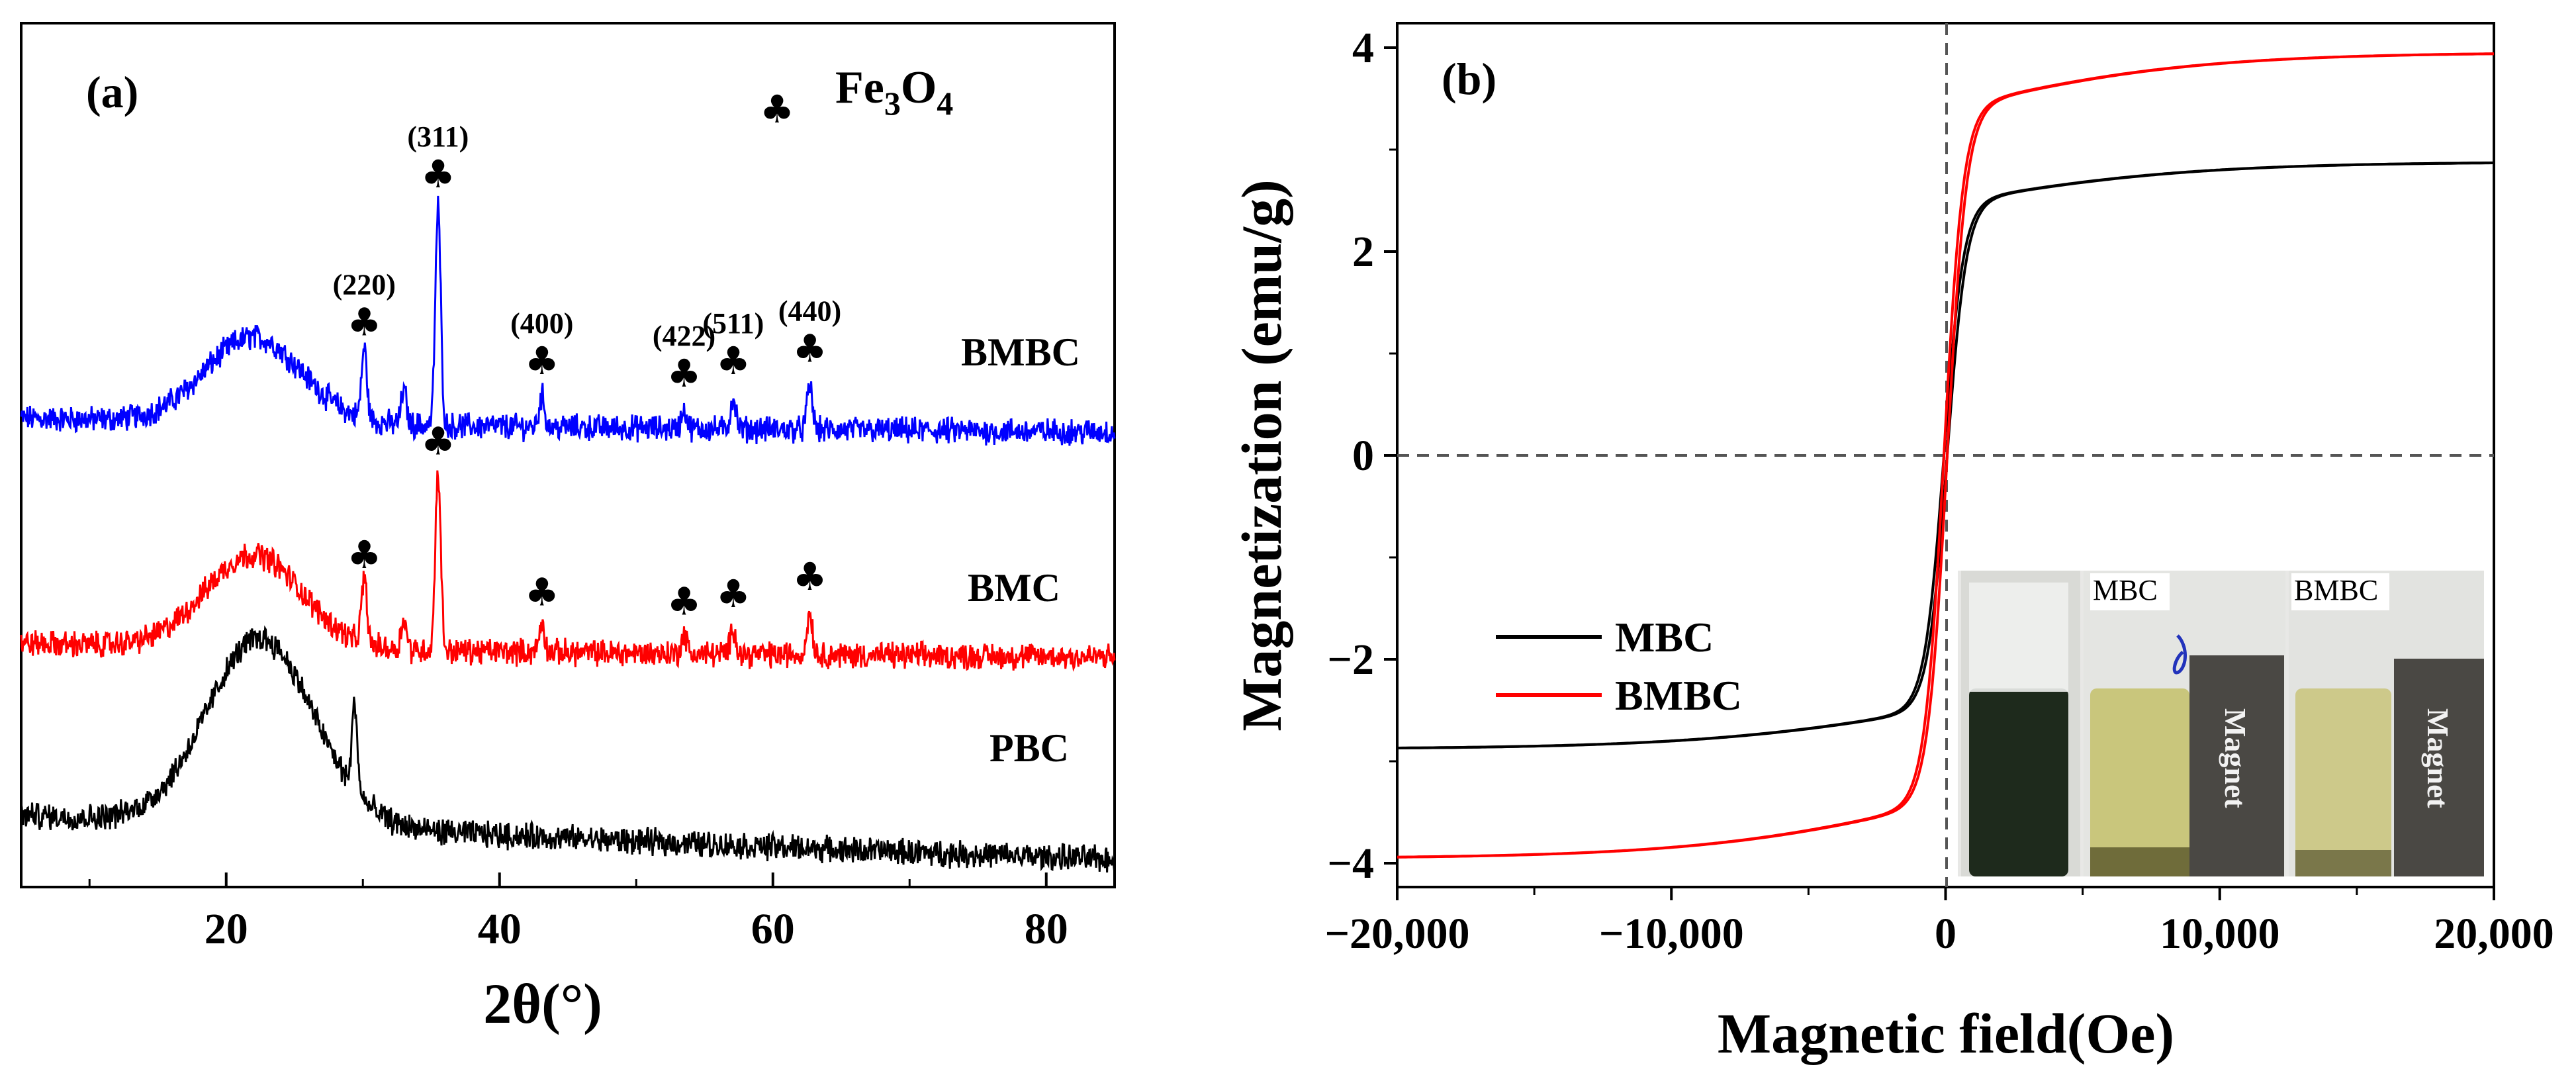 This screenshot has height=1083, width=2576. What do you see at coordinates (945, 104) in the screenshot?
I see `fe3o4-legend-sub2: 4` at bounding box center [945, 104].